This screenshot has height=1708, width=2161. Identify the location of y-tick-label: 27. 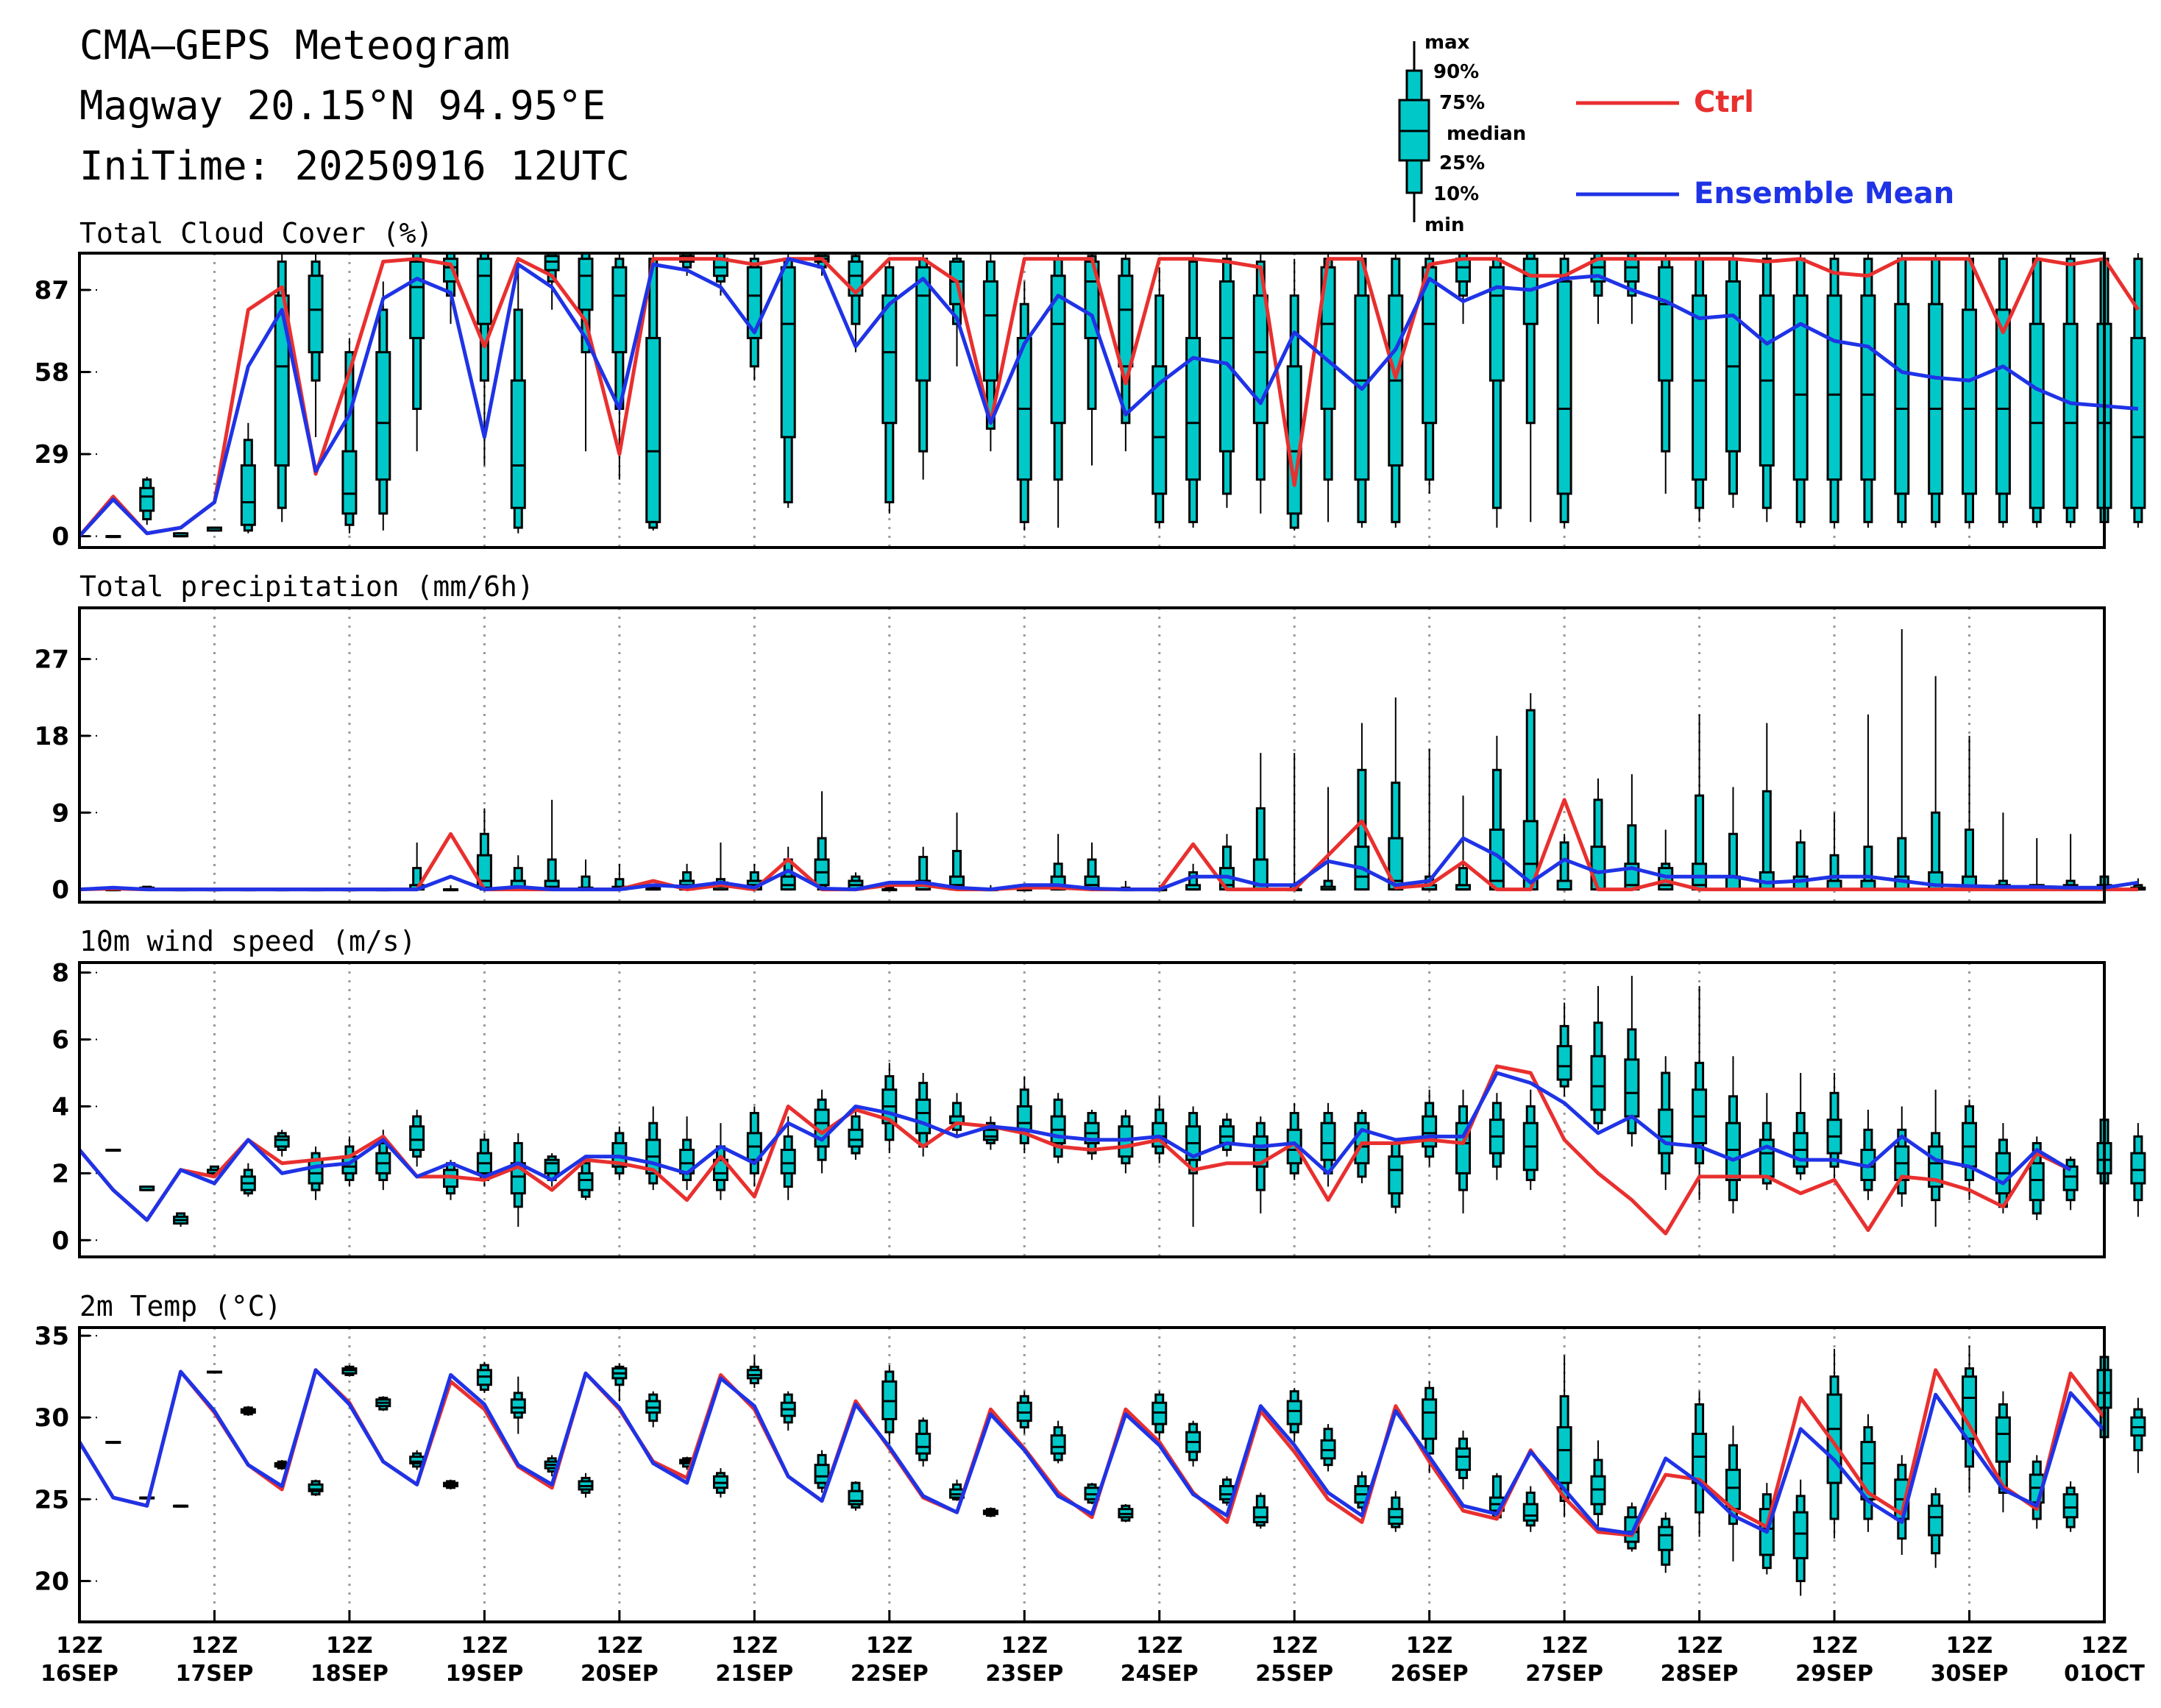
(52, 660).